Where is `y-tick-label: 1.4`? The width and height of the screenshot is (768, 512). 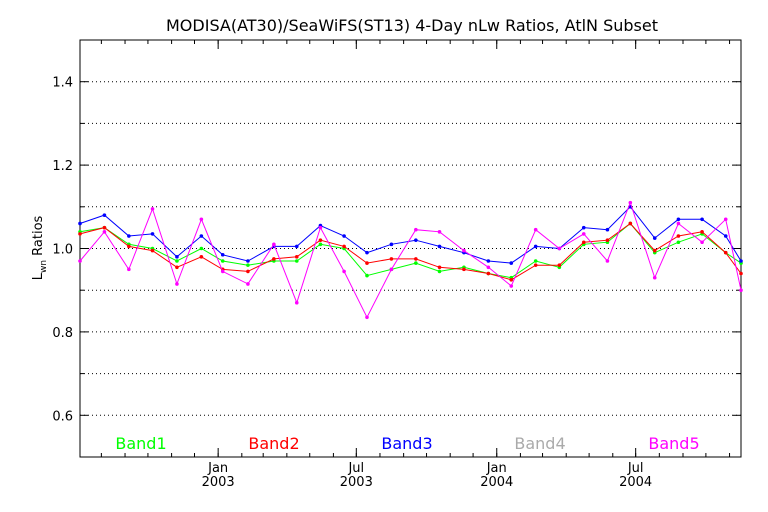 y-tick-label: 1.4 is located at coordinates (62, 83).